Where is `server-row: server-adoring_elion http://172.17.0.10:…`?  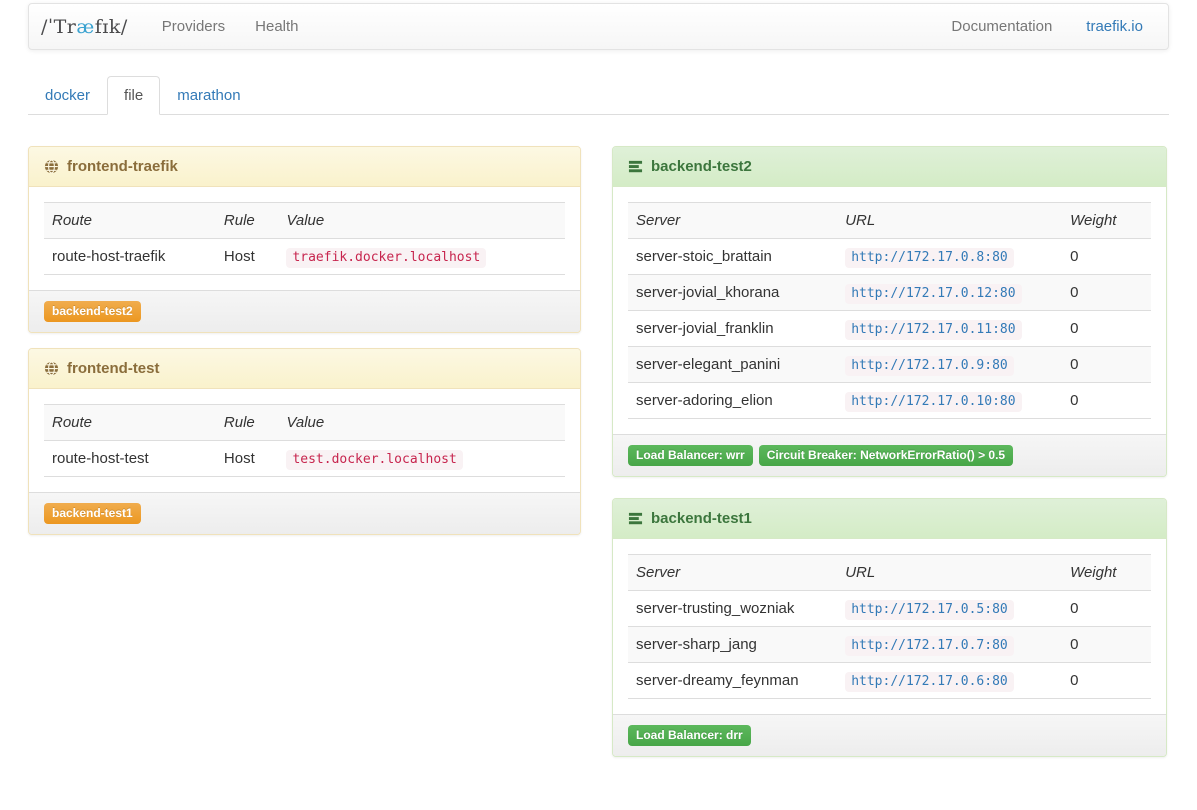 server-row: server-adoring_elion http://172.17.0.10:… is located at coordinates (889, 400).